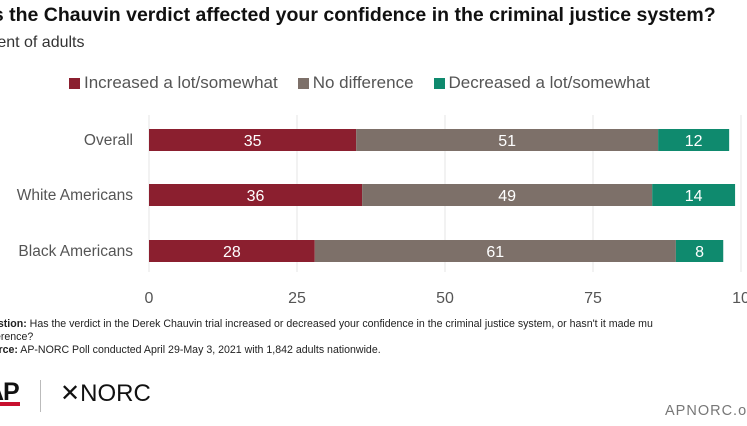 The height and width of the screenshot is (426, 747). I want to click on footer-divider, so click(40, 396).